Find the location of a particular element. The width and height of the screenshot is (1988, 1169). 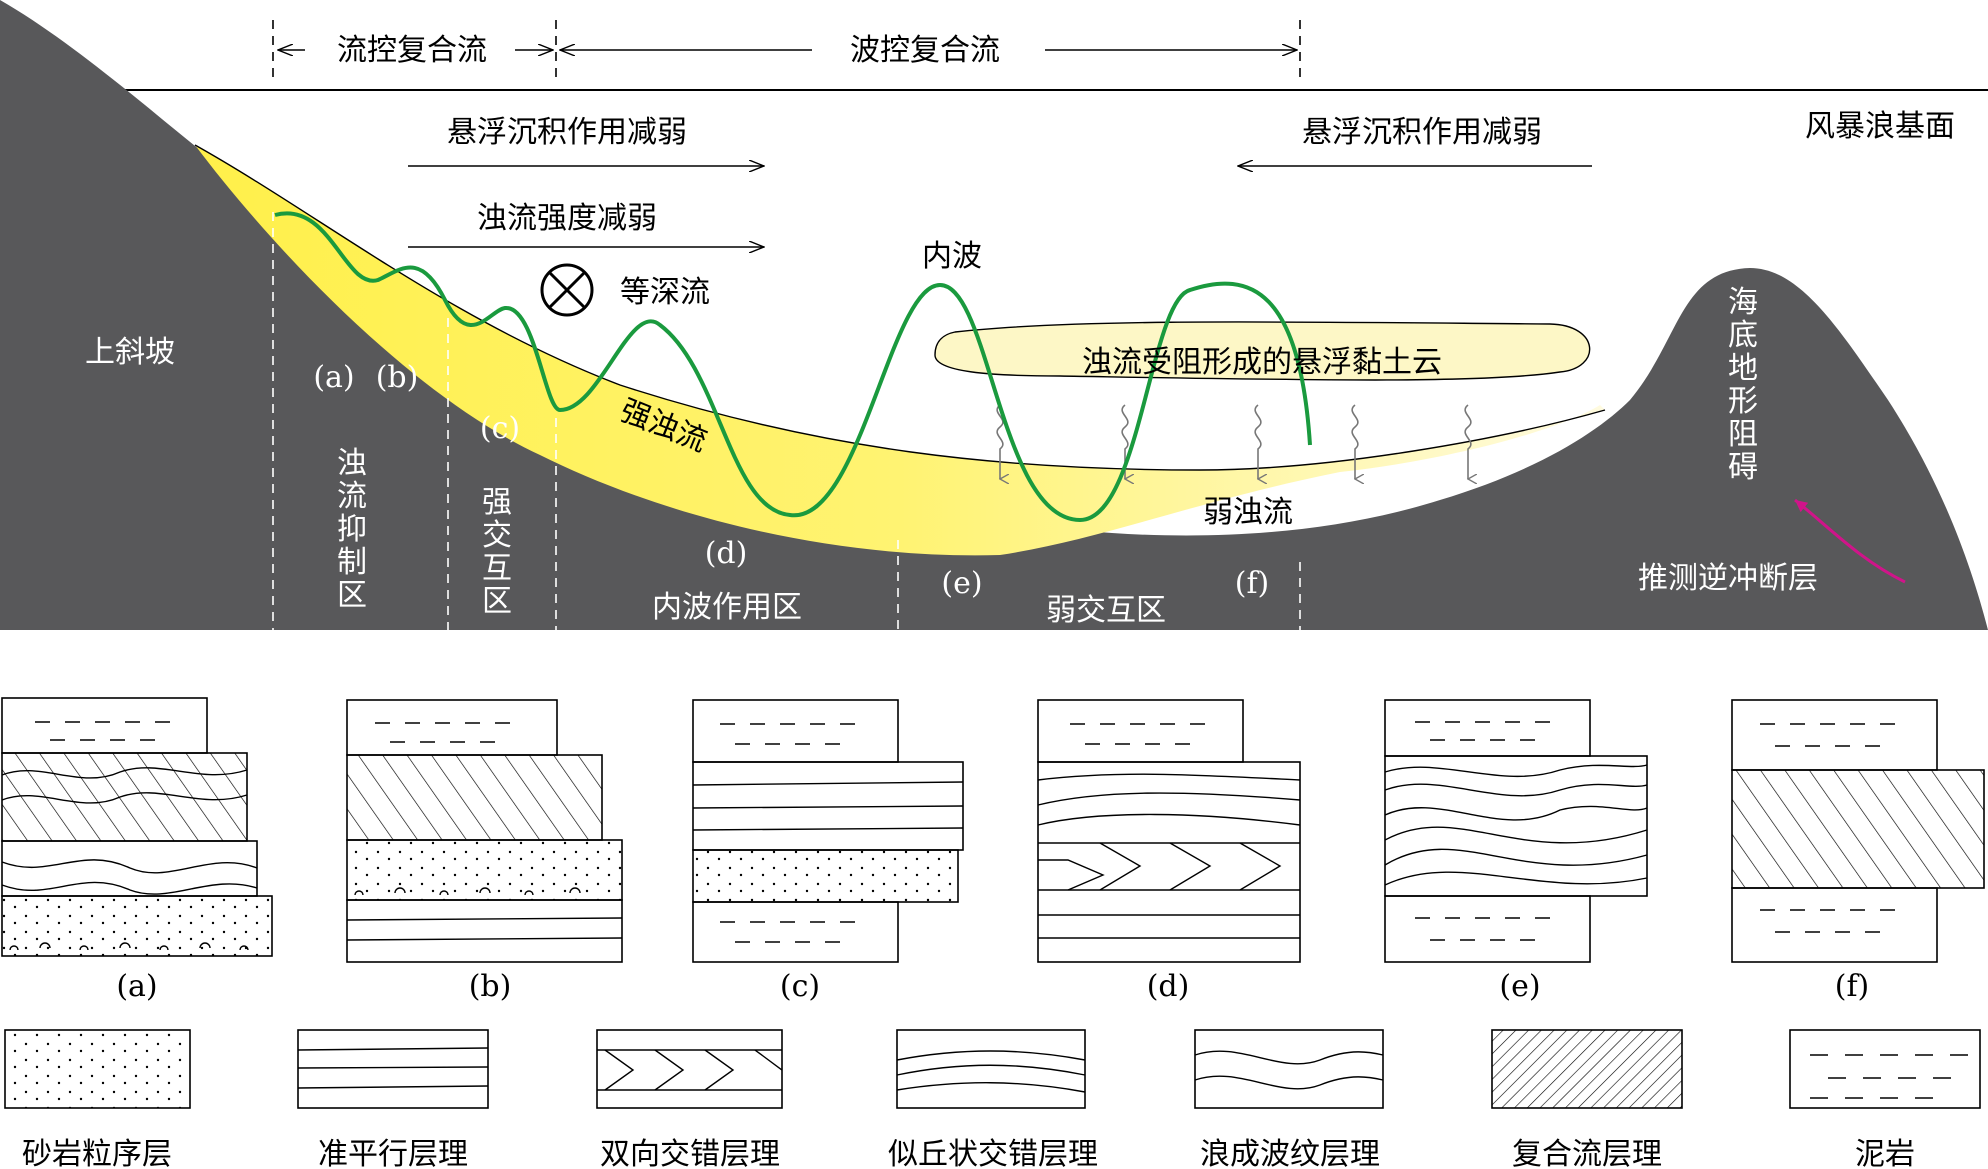

svg-text: 抑 is located at coordinates (352, 529).